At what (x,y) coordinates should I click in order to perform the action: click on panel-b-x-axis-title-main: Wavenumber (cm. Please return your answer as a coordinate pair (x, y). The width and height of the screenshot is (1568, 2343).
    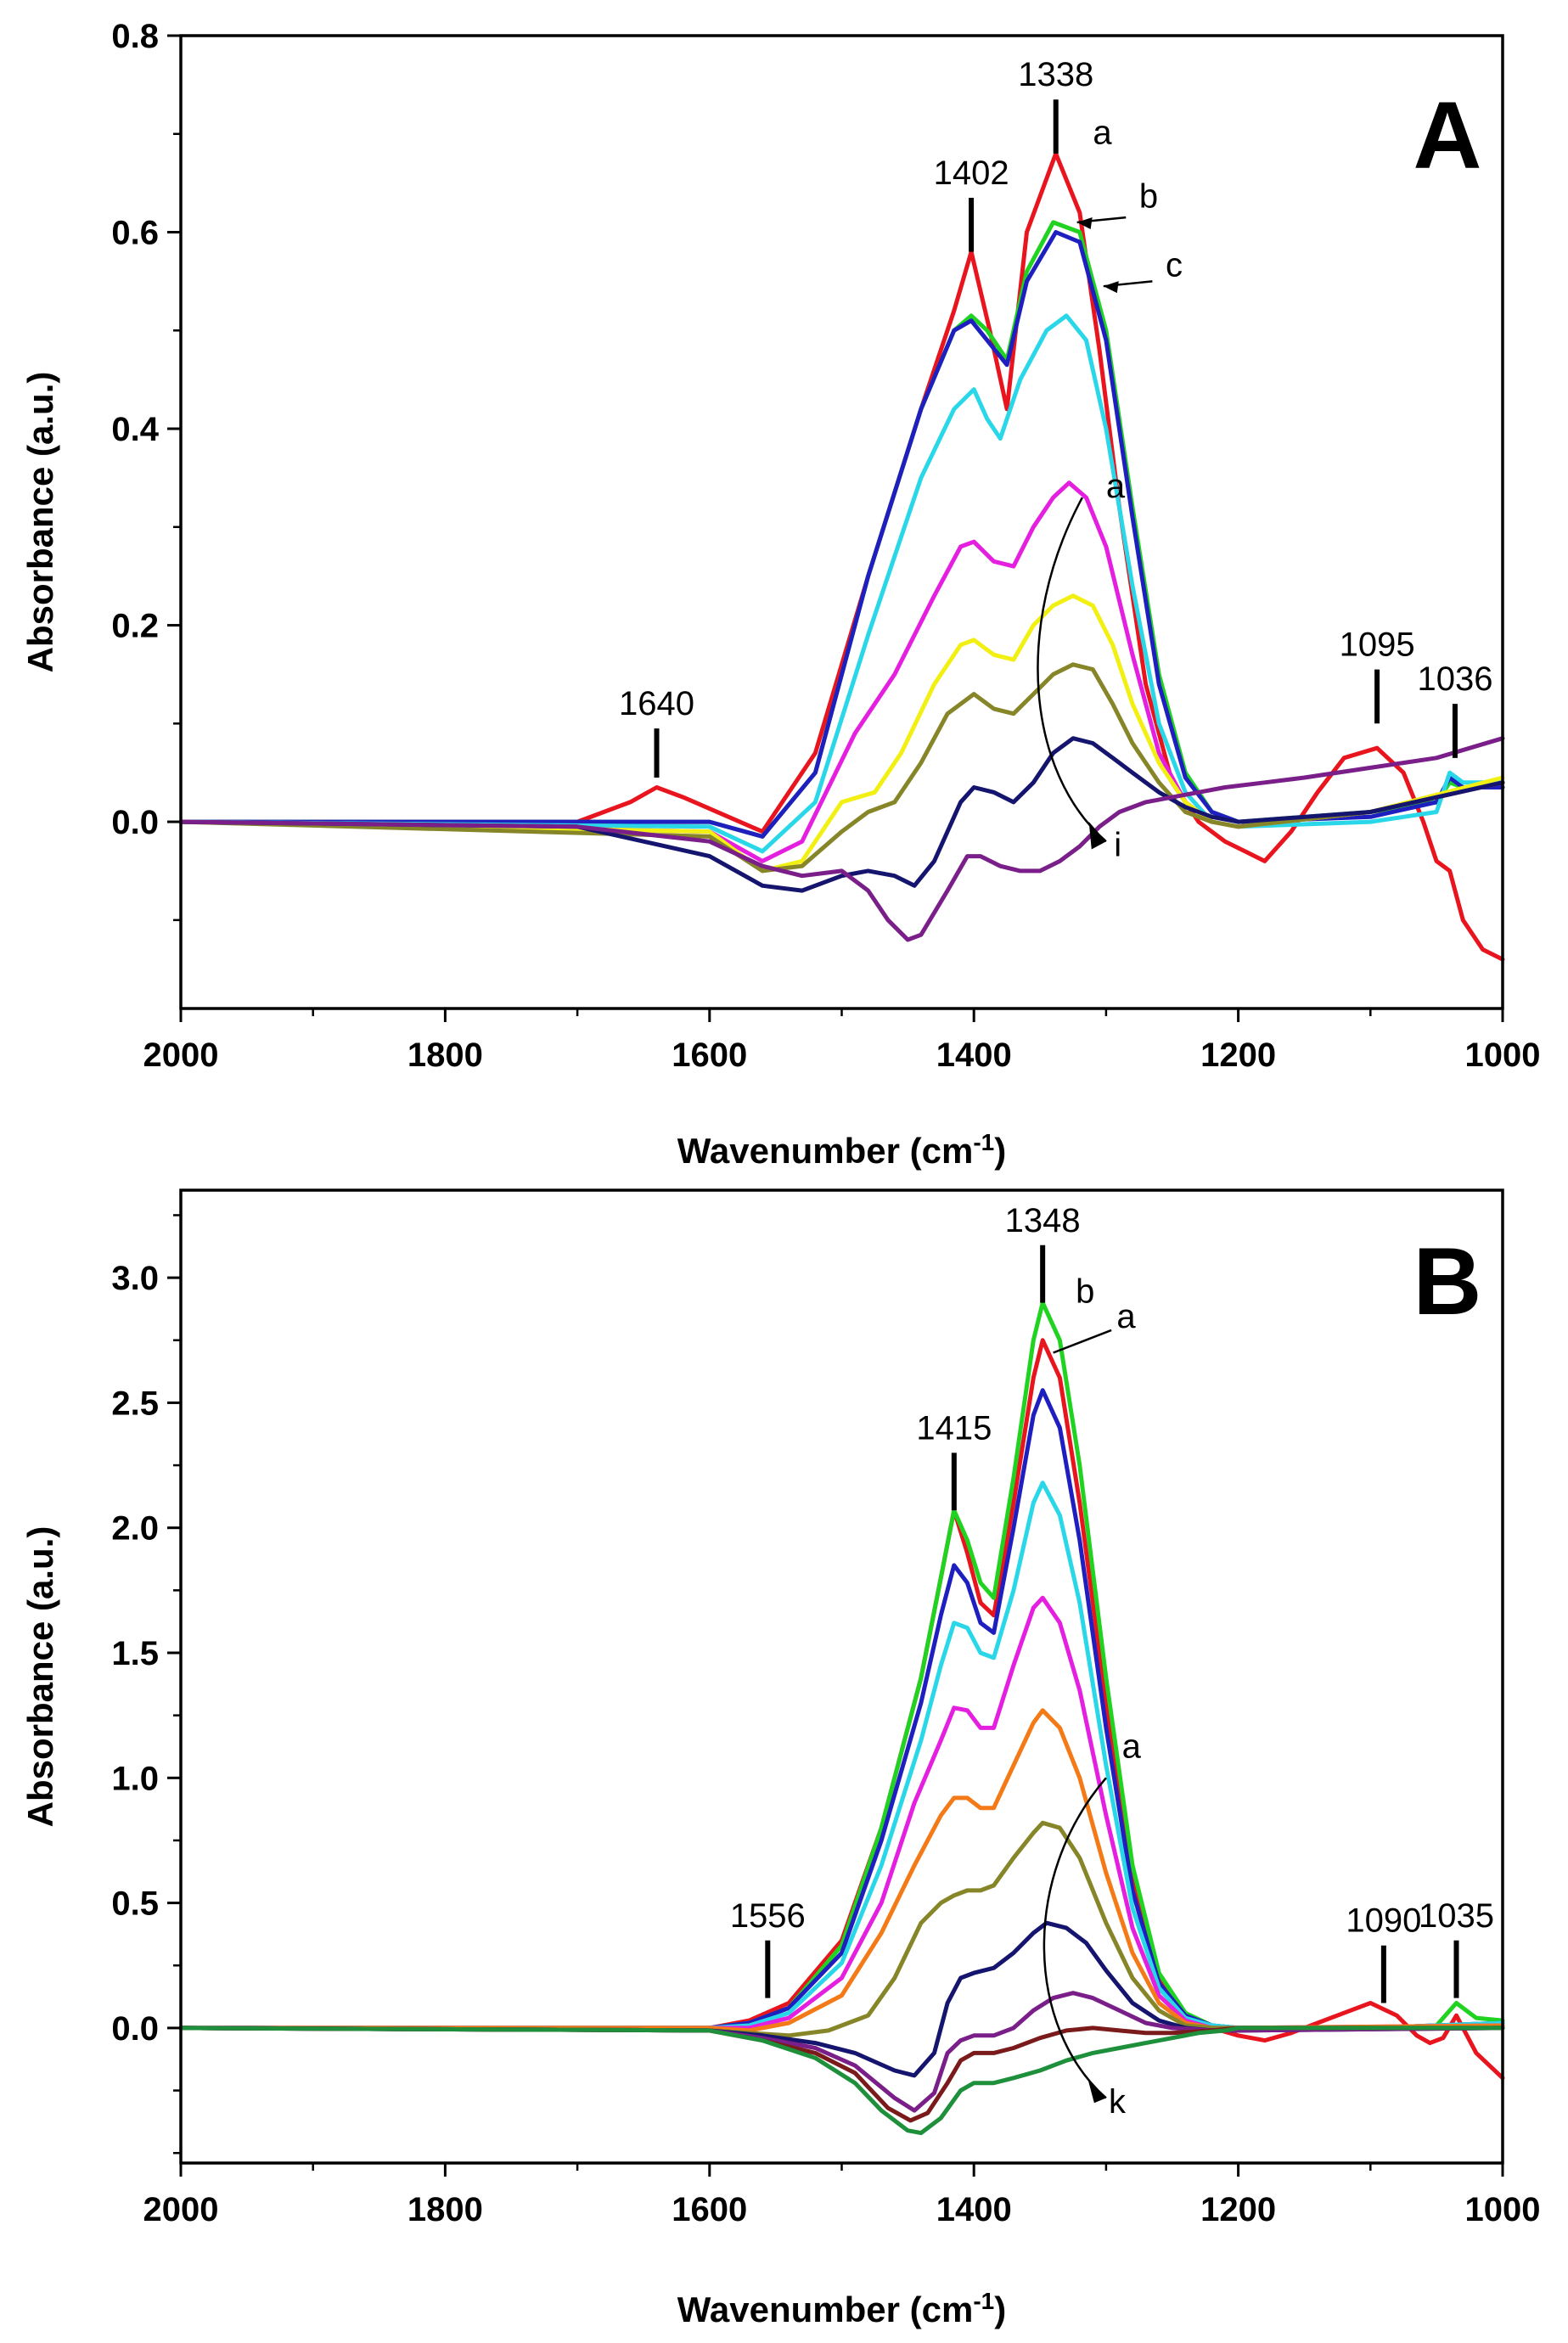
    Looking at the image, I should click on (825, 2309).